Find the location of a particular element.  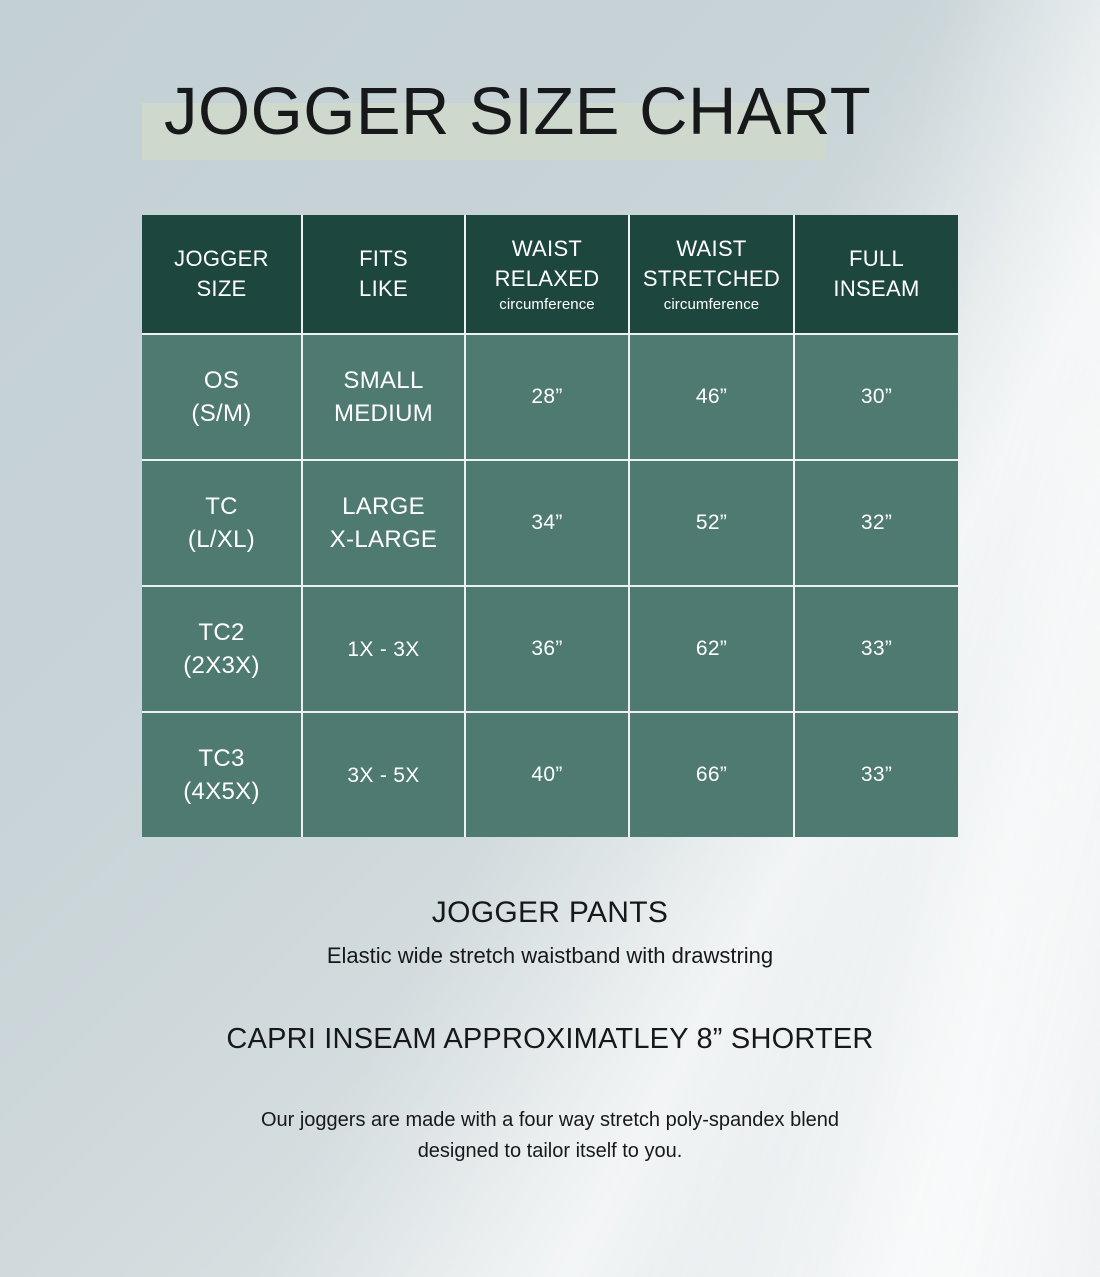

cell-waist-relaxed: 34” is located at coordinates (548, 524).